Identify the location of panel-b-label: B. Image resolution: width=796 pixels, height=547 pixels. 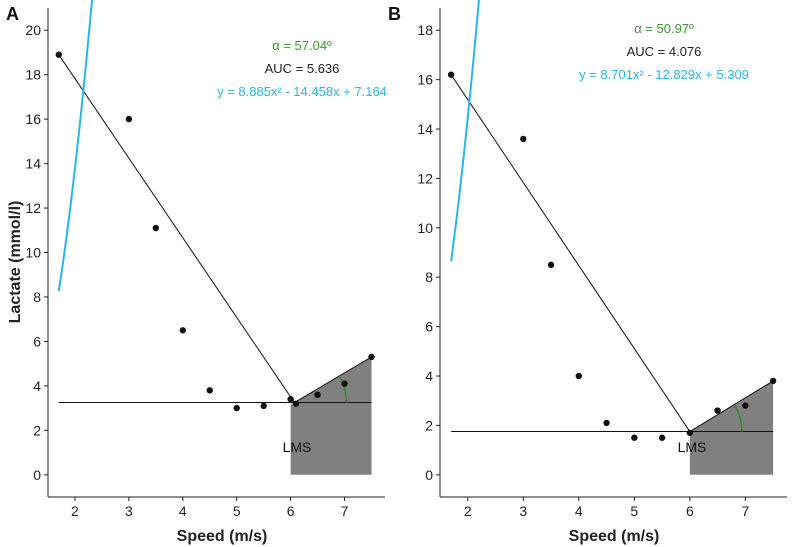
(394, 14).